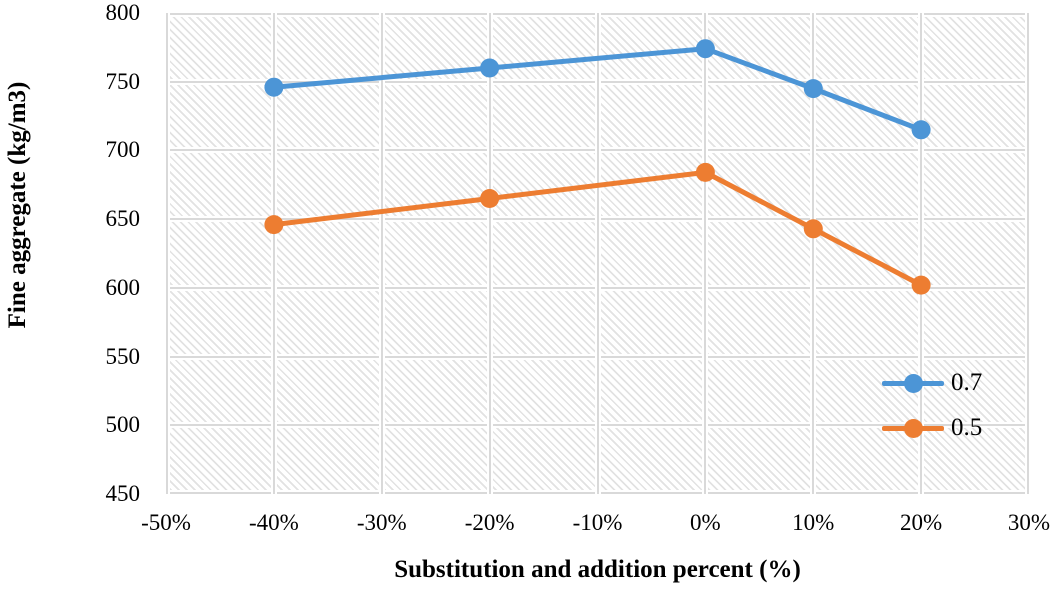 The image size is (1058, 597). I want to click on y-tick-label: 600, so click(123, 287).